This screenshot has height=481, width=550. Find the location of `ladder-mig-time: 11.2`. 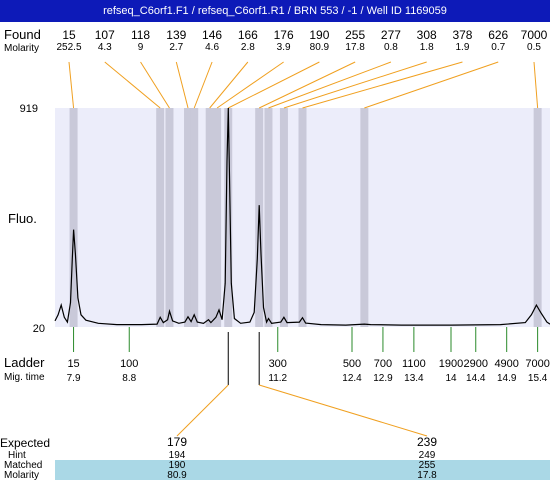

ladder-mig-time: 11.2 is located at coordinates (277, 378).